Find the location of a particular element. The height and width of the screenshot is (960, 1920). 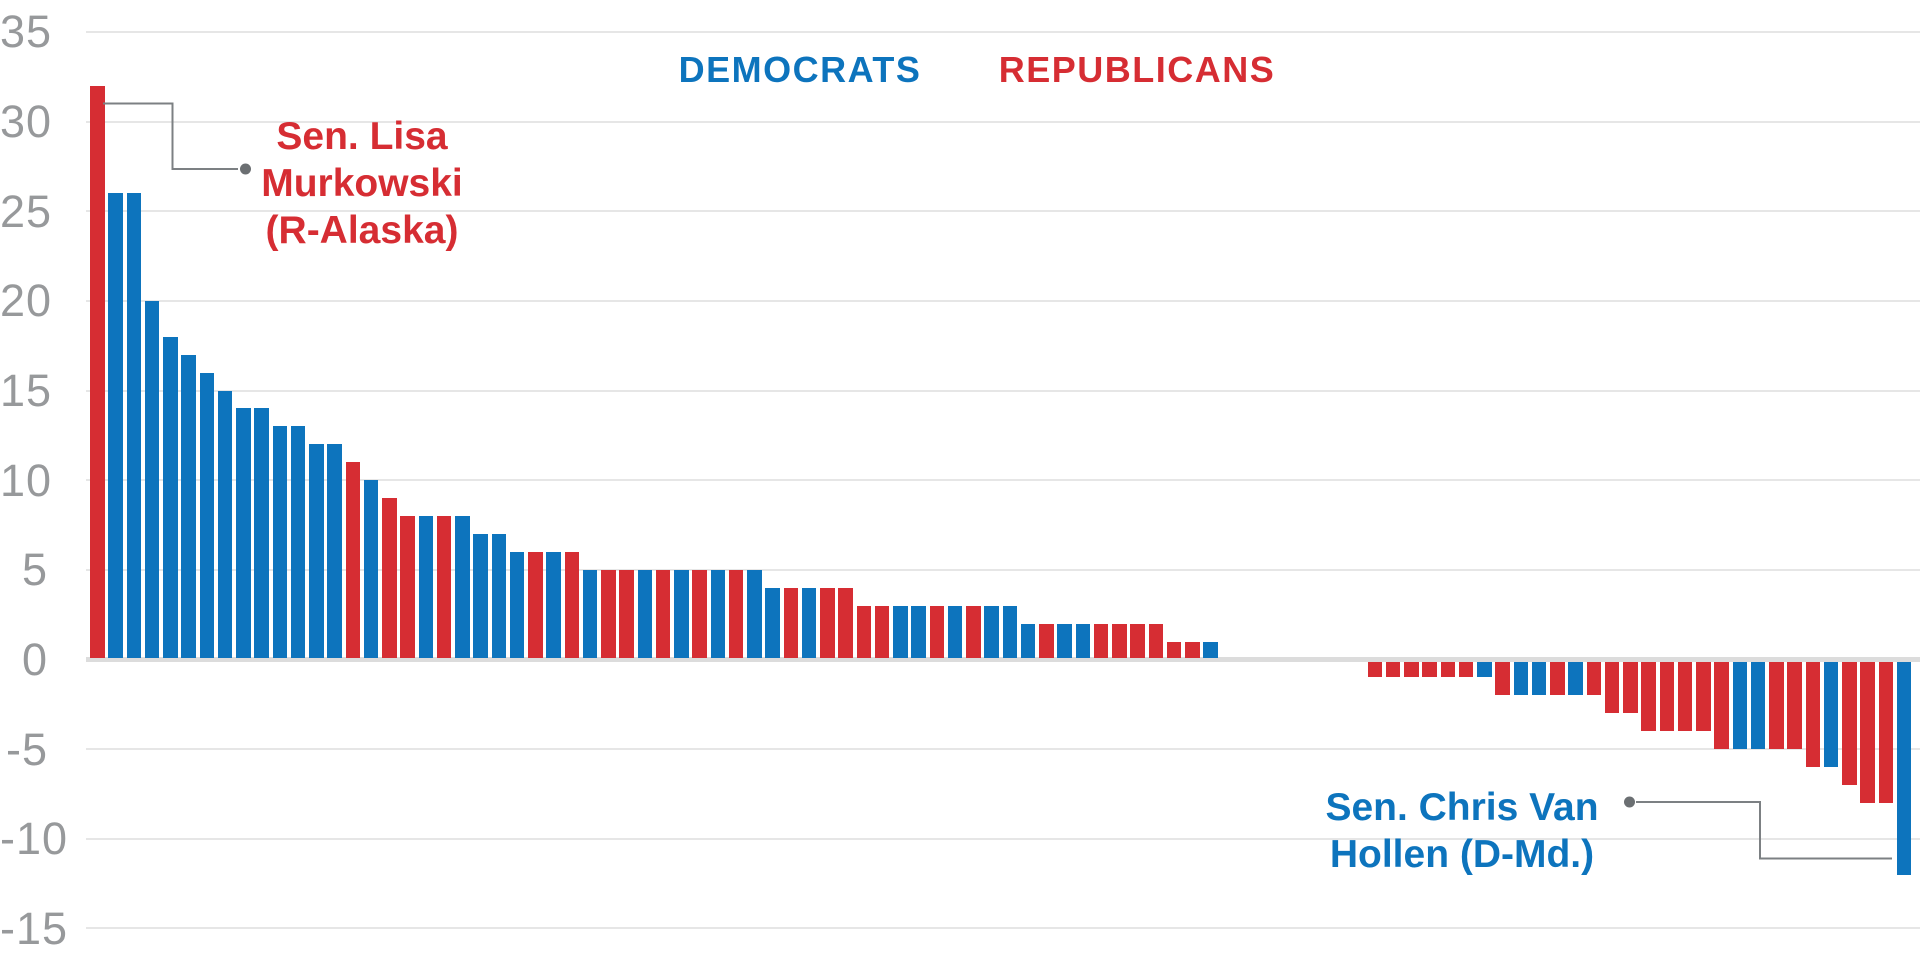

annotation-murkowski: Sen. Lisa Murkowski (R-Alaska) is located at coordinates (362, 183).